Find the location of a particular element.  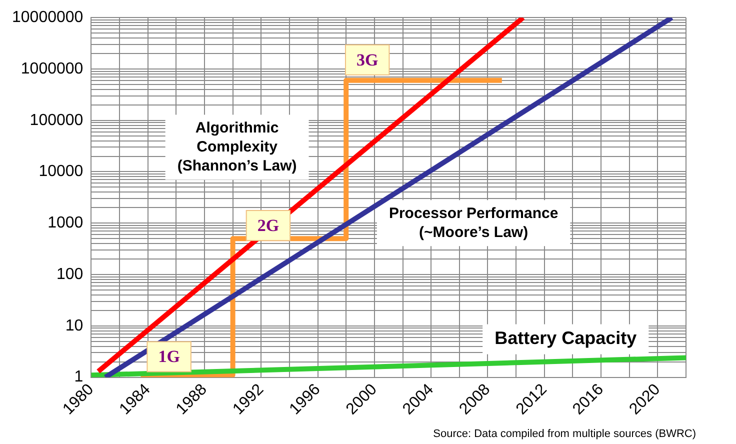

series-label: Processor Performance (~Moore’s Law) is located at coordinates (473, 222).